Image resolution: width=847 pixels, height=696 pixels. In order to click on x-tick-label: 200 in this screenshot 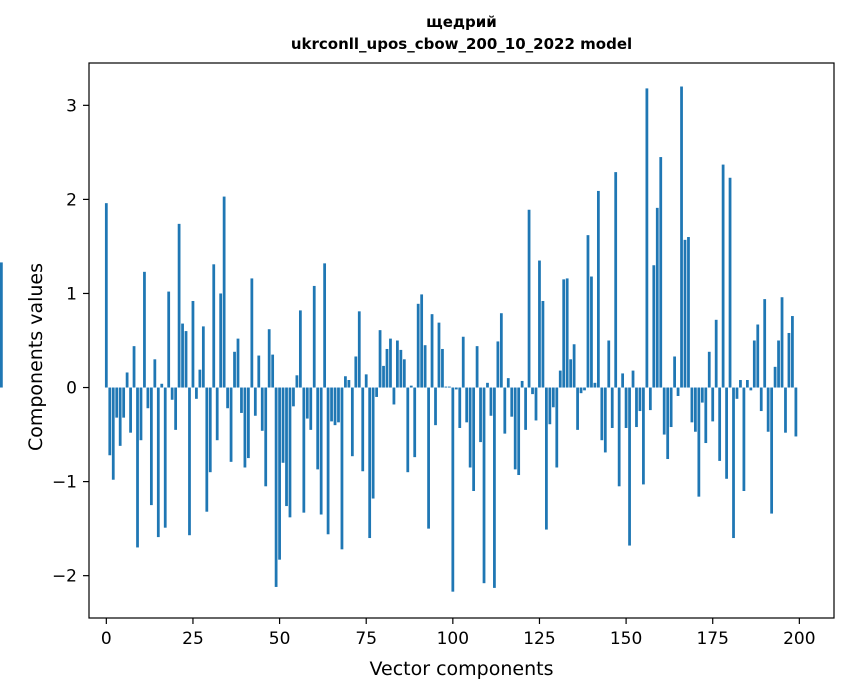, I will do `click(799, 639)`.